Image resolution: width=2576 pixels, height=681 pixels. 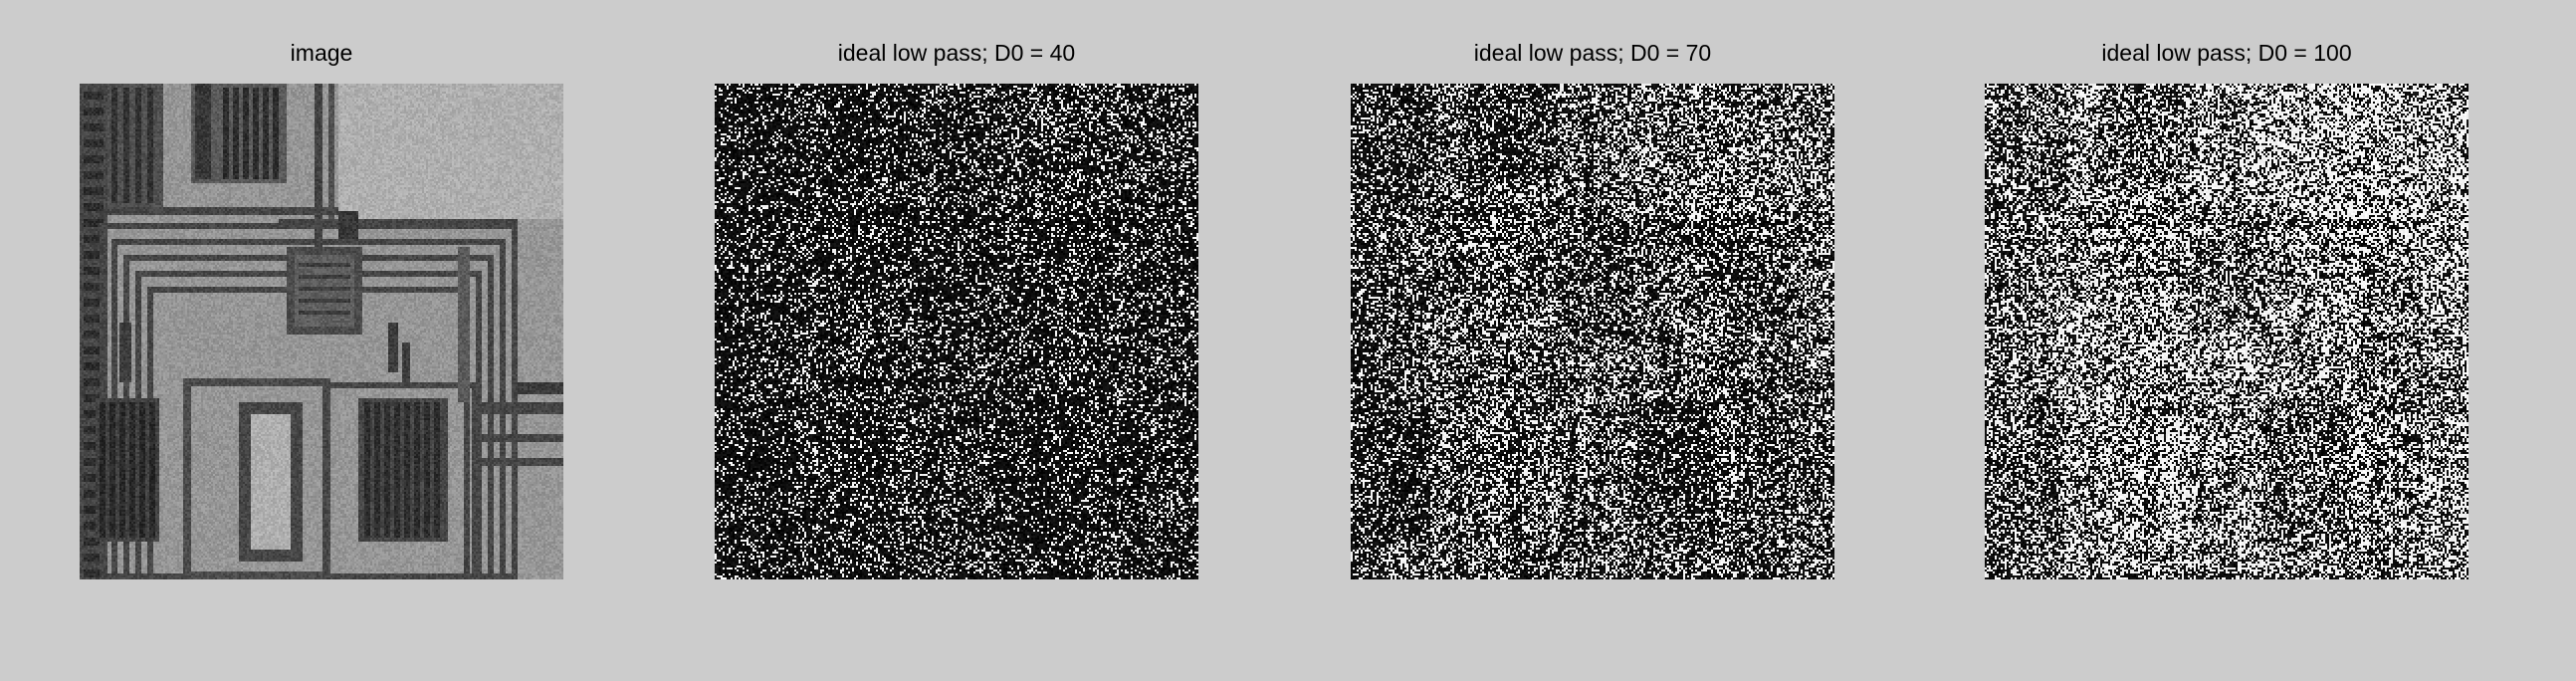 I want to click on panel-title-d0-40: ideal low pass; D0 = 40, so click(x=956, y=53).